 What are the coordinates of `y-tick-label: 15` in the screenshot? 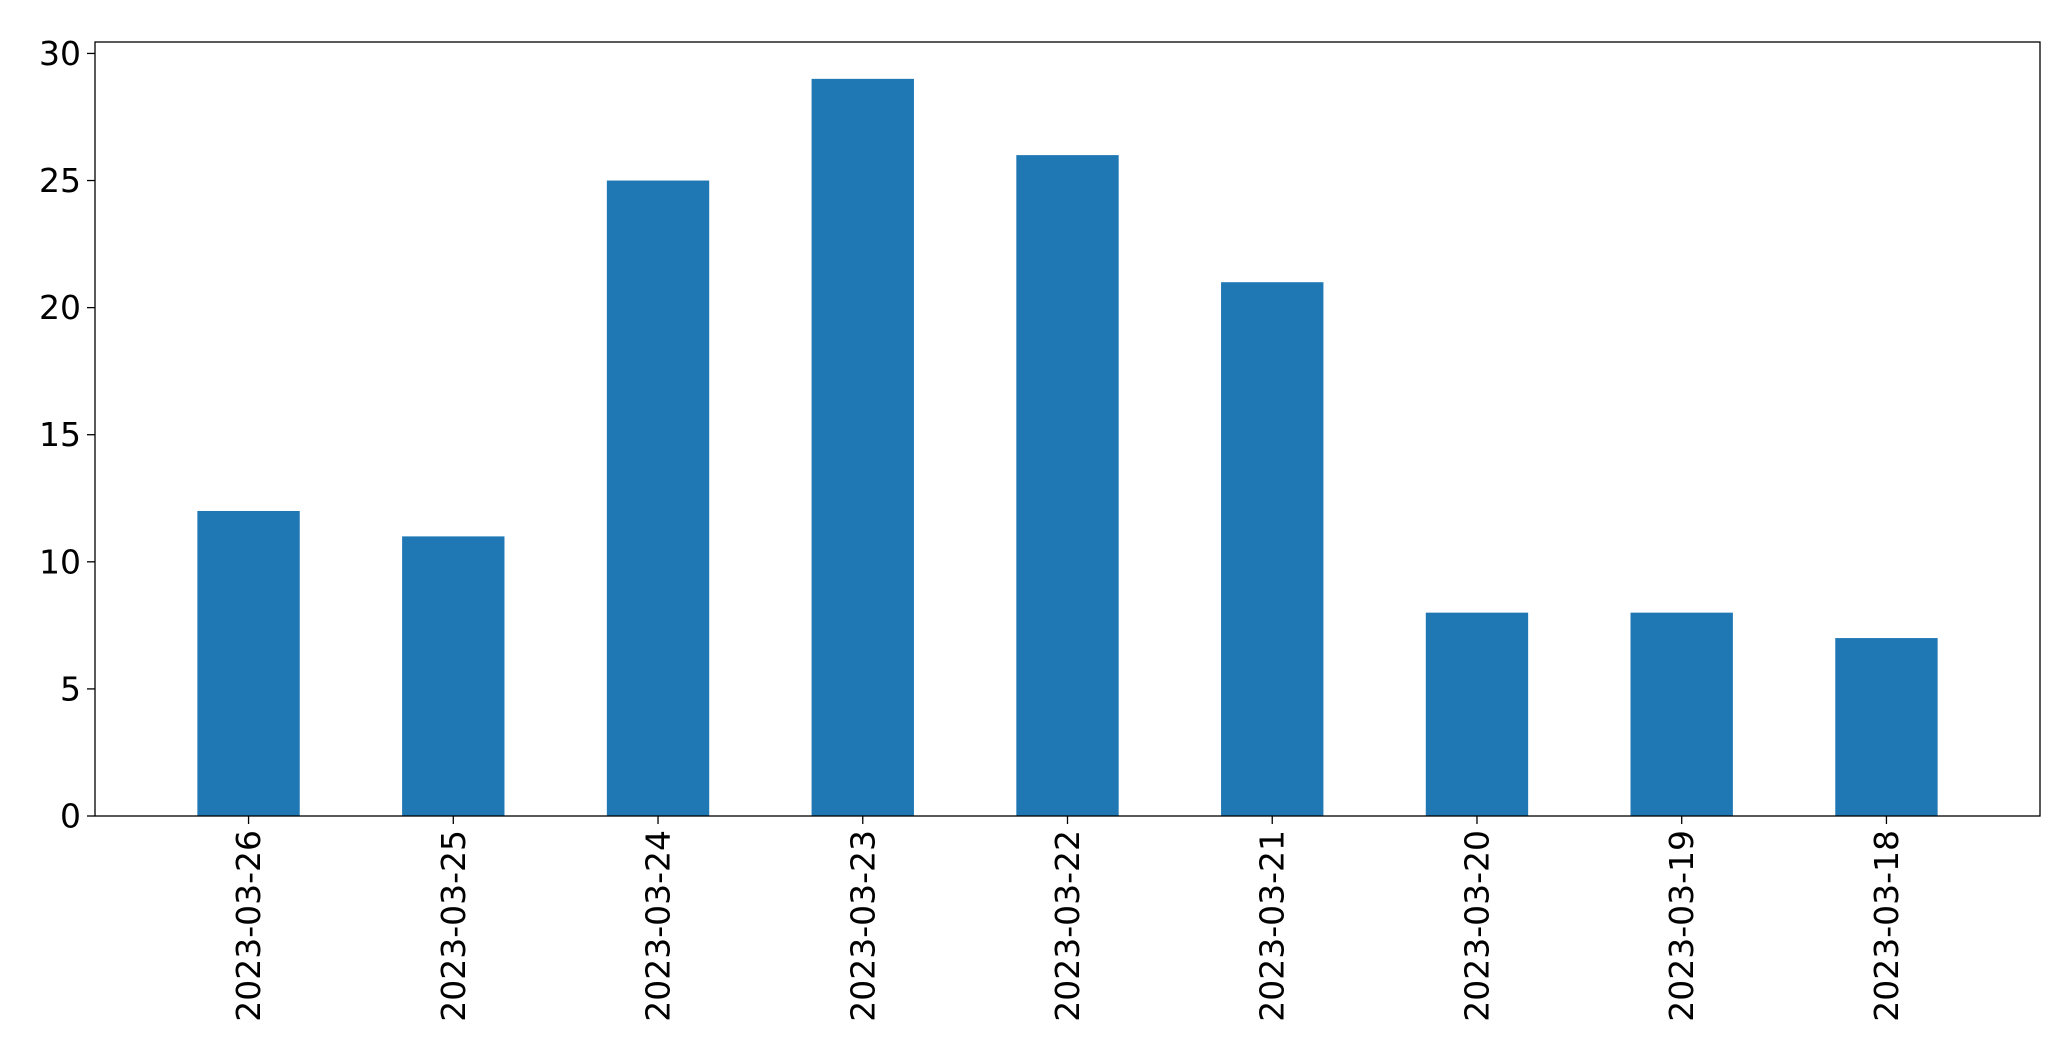 It's located at (60, 434).